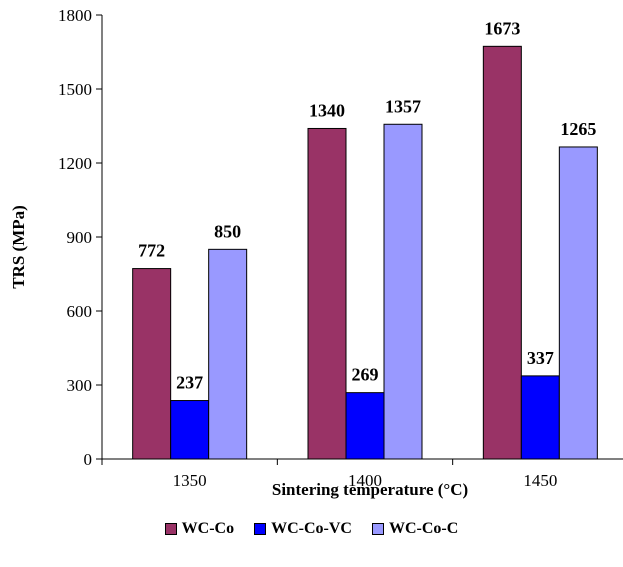  What do you see at coordinates (190, 480) in the screenshot?
I see `x-tick-label: 1350` at bounding box center [190, 480].